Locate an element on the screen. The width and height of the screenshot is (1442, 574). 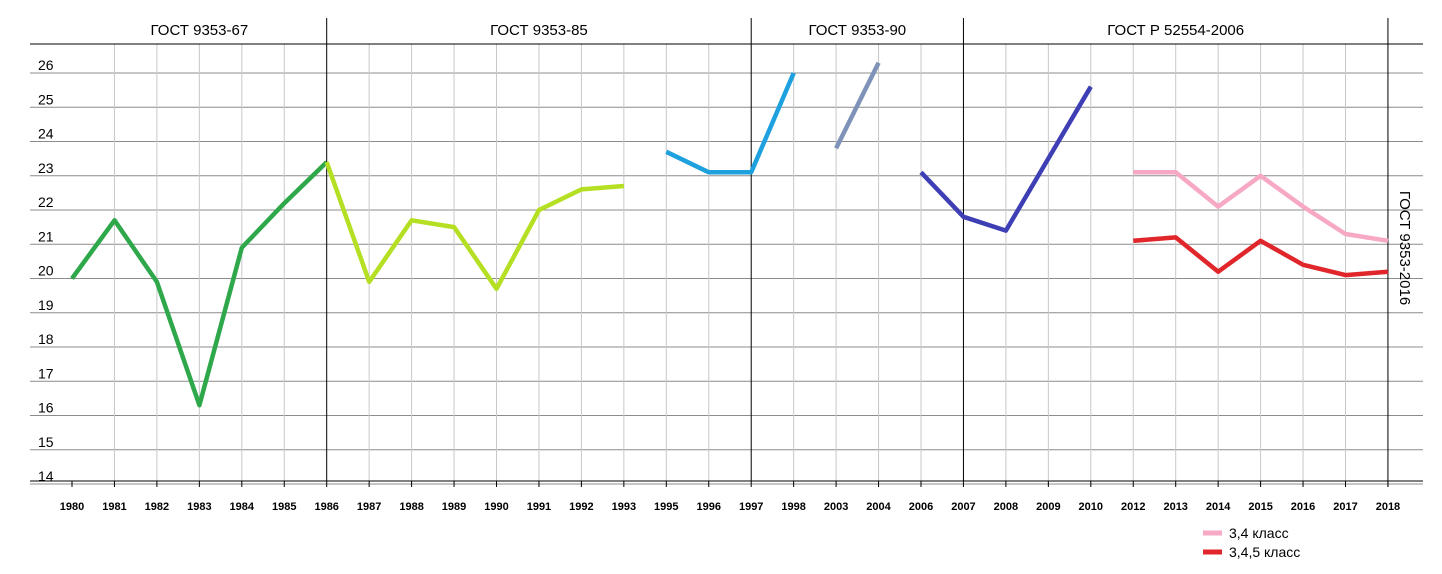
x-tick-label-2016: 2016 is located at coordinates (1303, 507).